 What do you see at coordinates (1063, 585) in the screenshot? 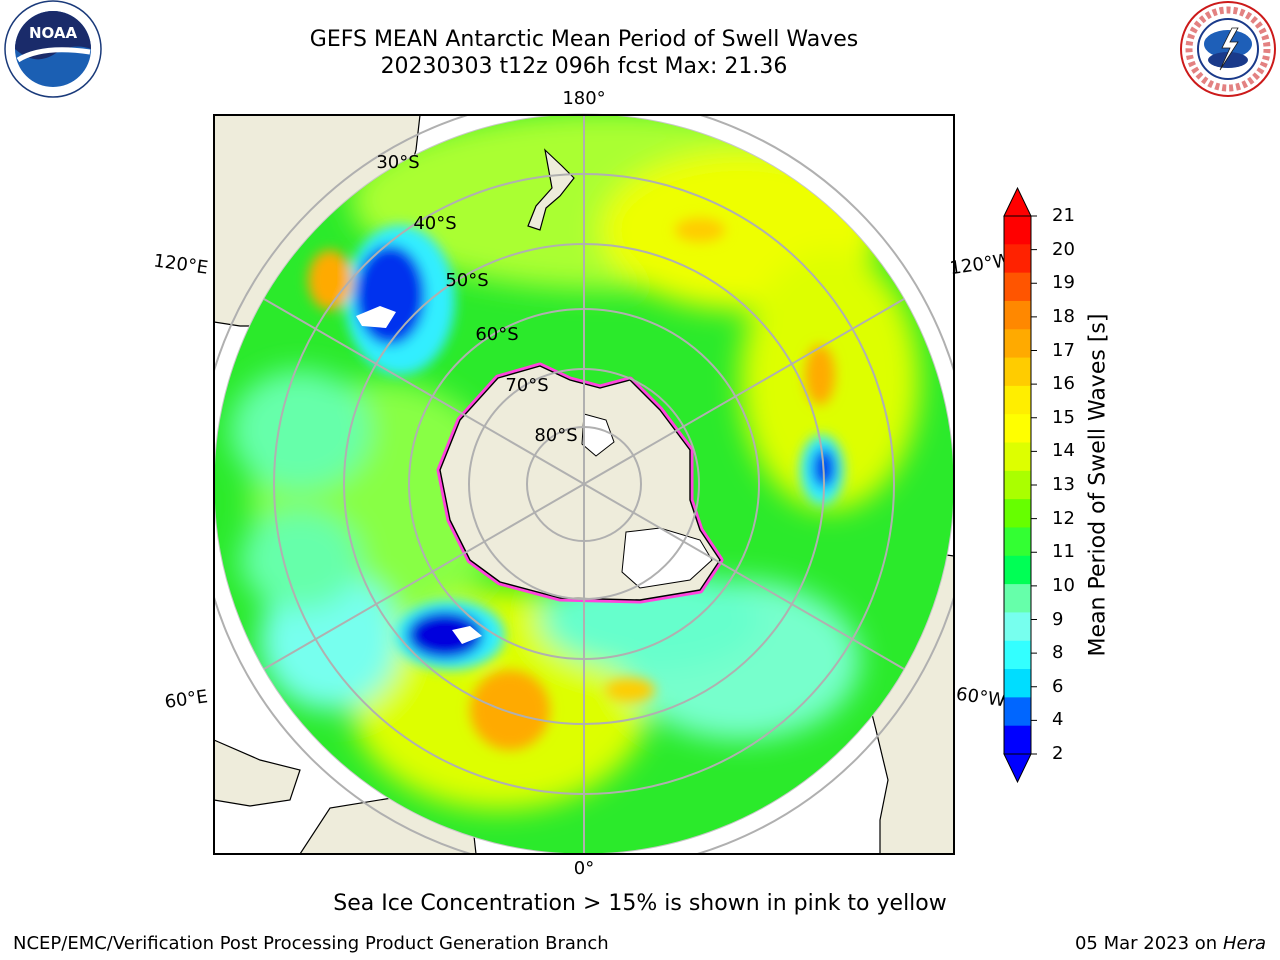
I see `colorbar-tick-label: 10` at bounding box center [1063, 585].